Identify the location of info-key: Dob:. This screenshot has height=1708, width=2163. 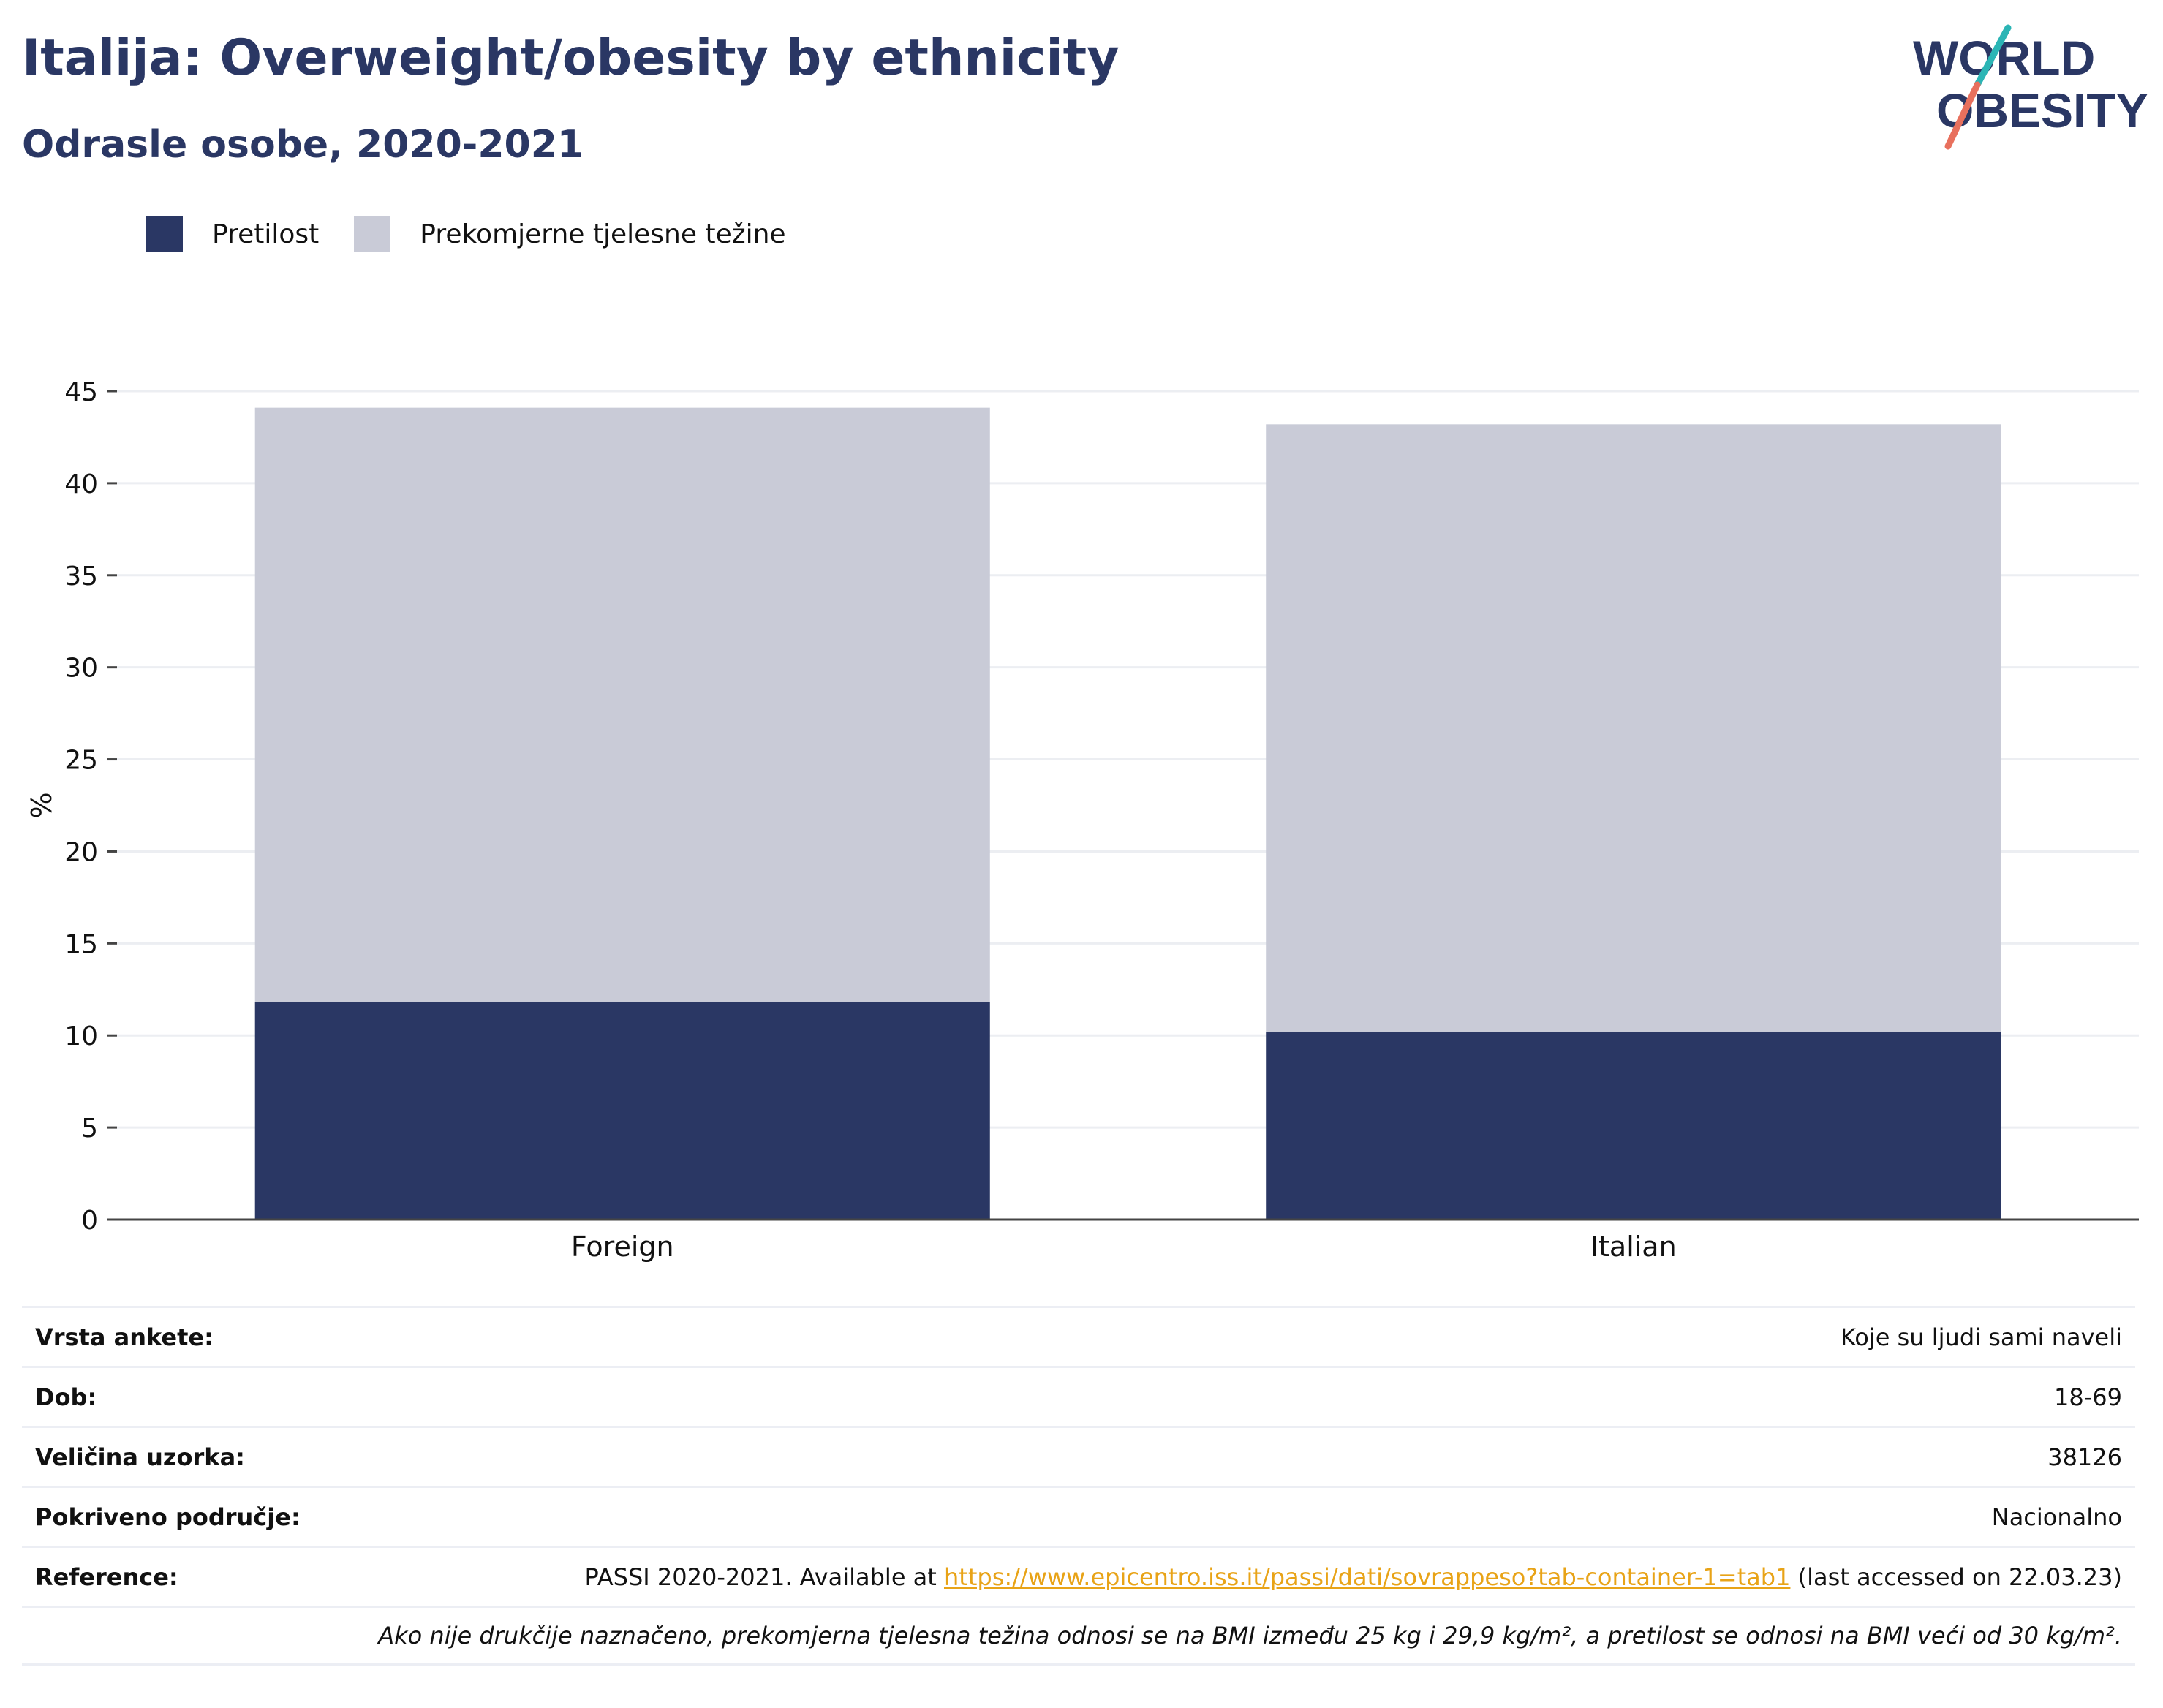
(66, 1397).